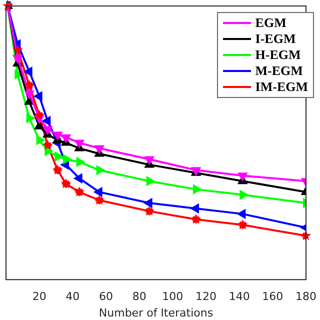 This screenshot has height=320, width=320. What do you see at coordinates (278, 55) in the screenshot?
I see `legend-label: H-EGM` at bounding box center [278, 55].